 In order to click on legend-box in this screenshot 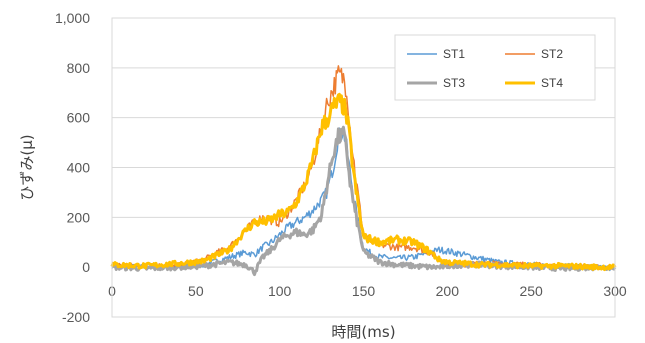, I will do `click(495, 67)`.